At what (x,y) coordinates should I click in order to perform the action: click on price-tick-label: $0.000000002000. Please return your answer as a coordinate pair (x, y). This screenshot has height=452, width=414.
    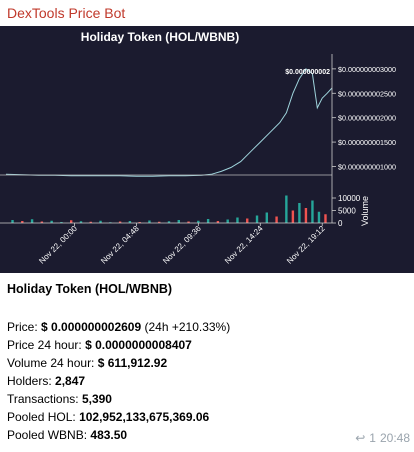
    Looking at the image, I should click on (367, 118).